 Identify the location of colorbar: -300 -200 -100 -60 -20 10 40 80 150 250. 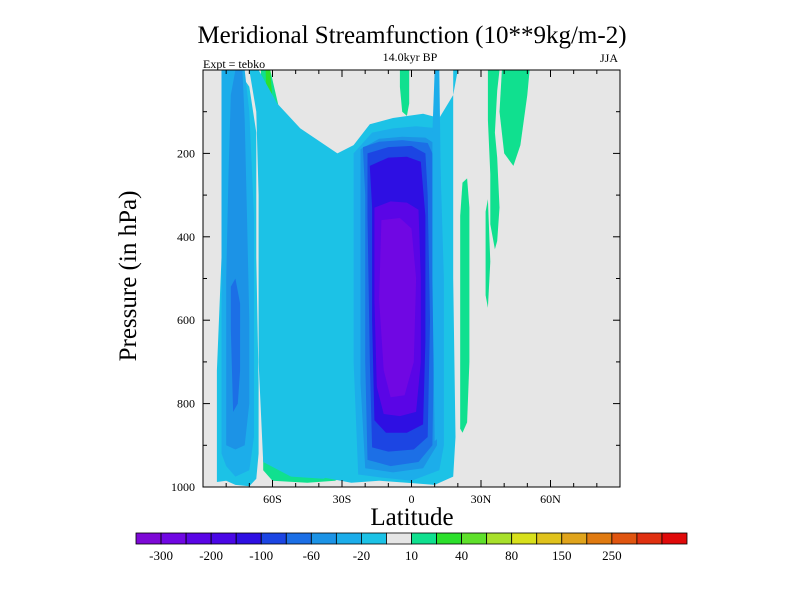
(411, 547).